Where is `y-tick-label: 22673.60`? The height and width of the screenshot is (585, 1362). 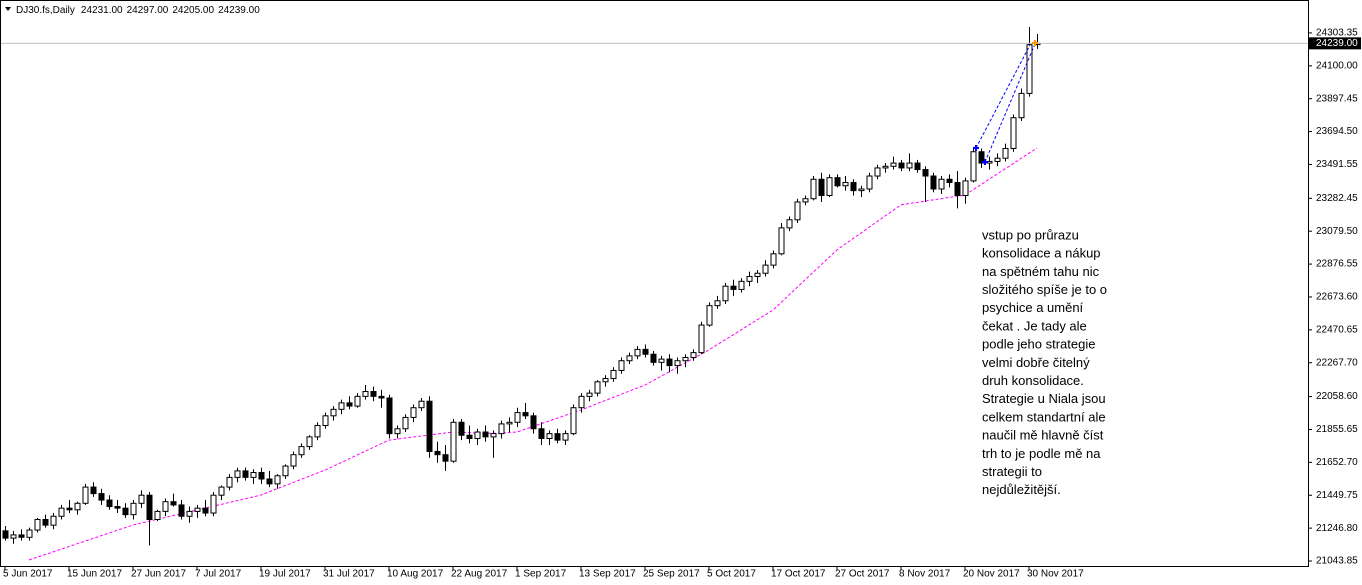 y-tick-label: 22673.60 is located at coordinates (1337, 297).